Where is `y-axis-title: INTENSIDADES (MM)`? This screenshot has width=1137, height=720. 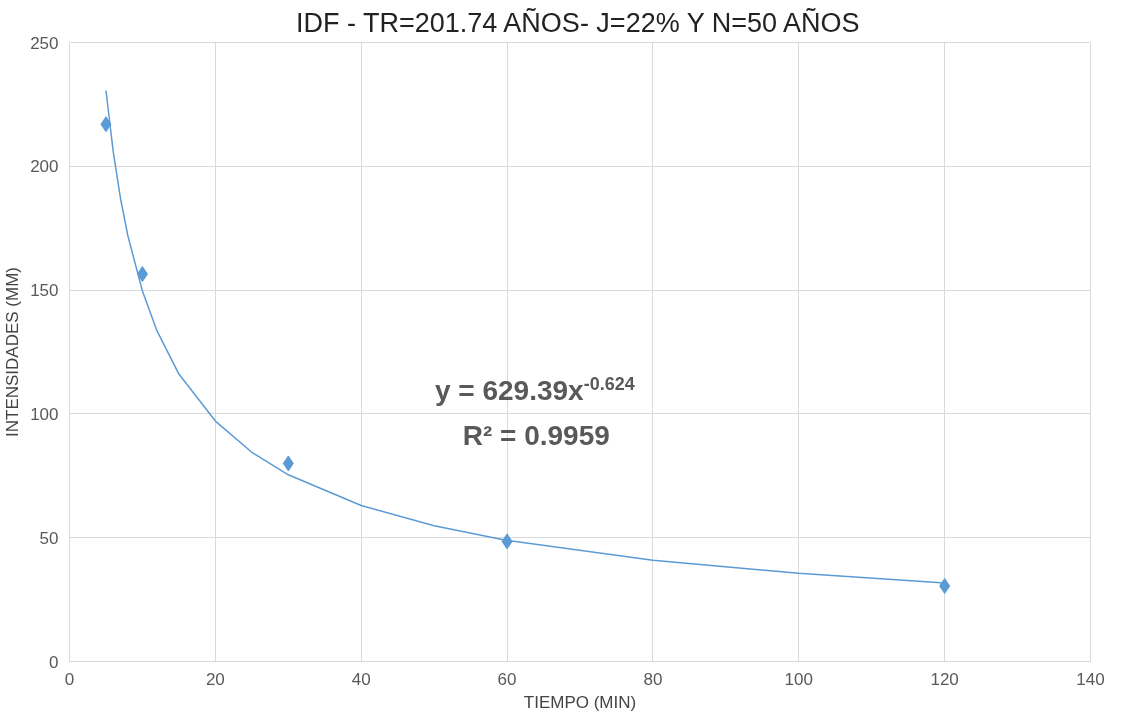
y-axis-title: INTENSIDADES (MM) is located at coordinates (13, 352).